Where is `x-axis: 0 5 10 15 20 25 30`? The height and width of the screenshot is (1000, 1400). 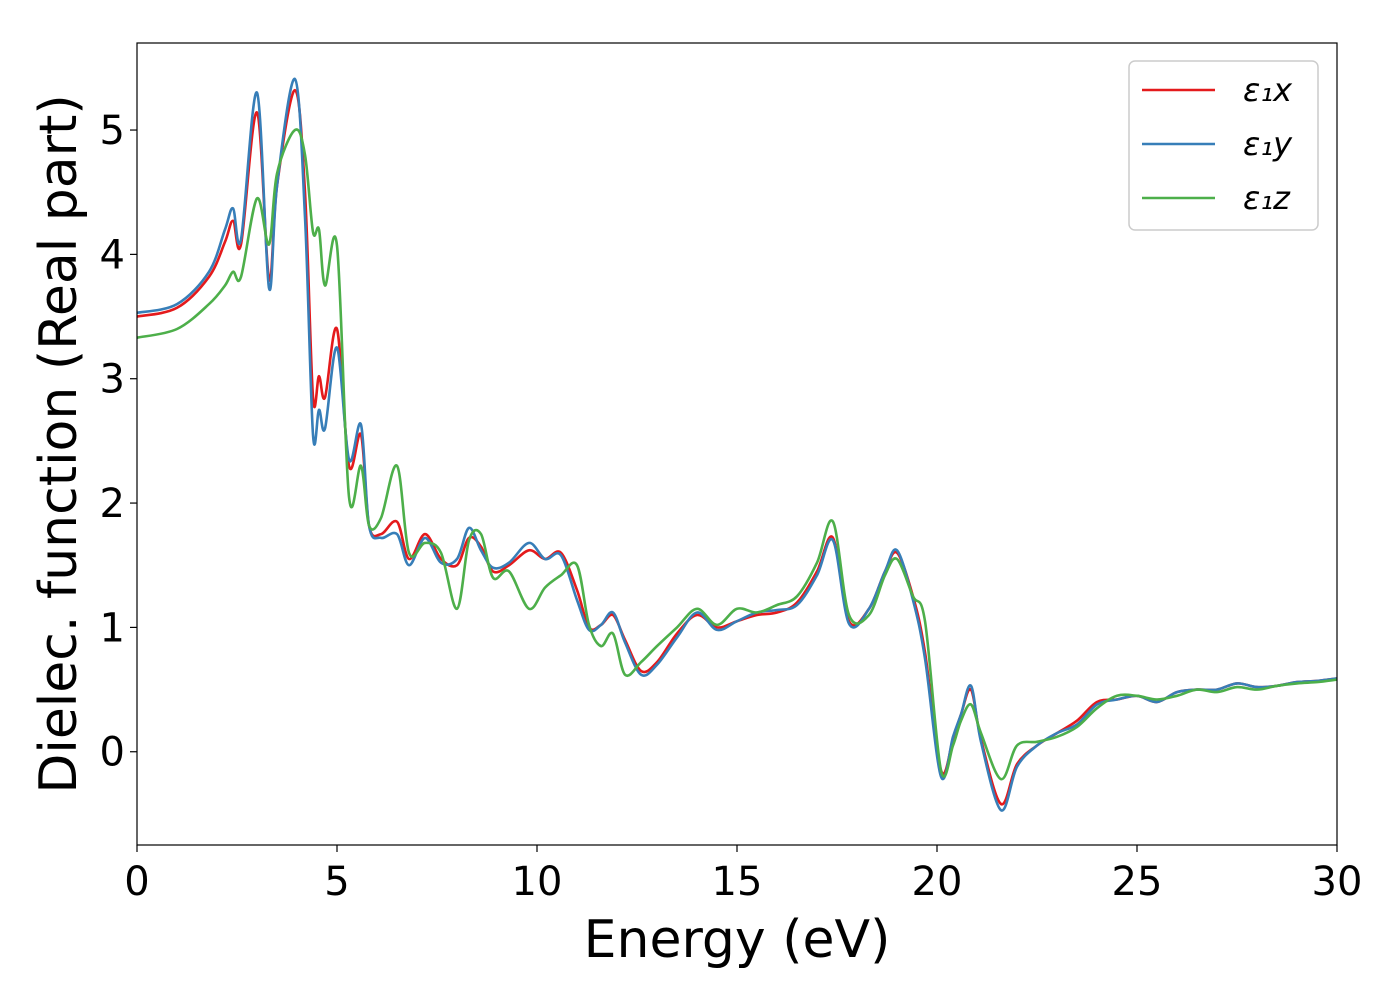 x-axis: 0 5 10 15 20 25 30 is located at coordinates (743, 875).